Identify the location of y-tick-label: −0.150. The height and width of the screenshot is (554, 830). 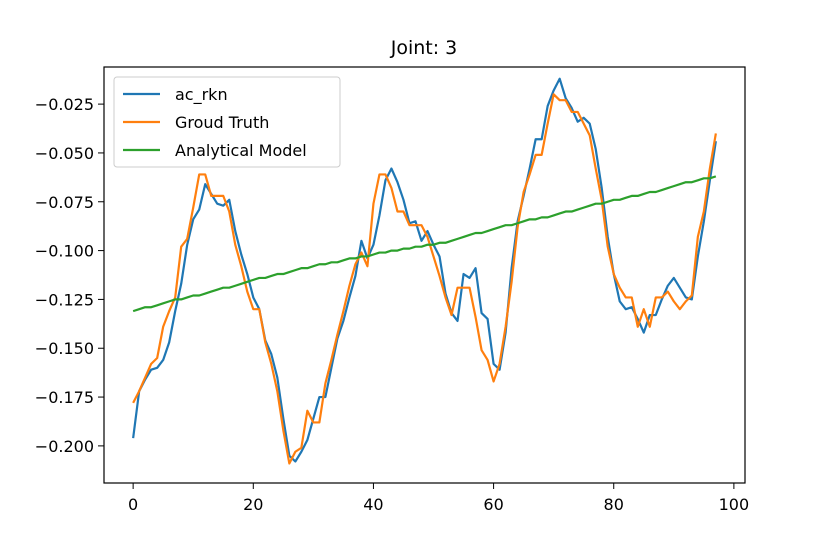
(64, 348).